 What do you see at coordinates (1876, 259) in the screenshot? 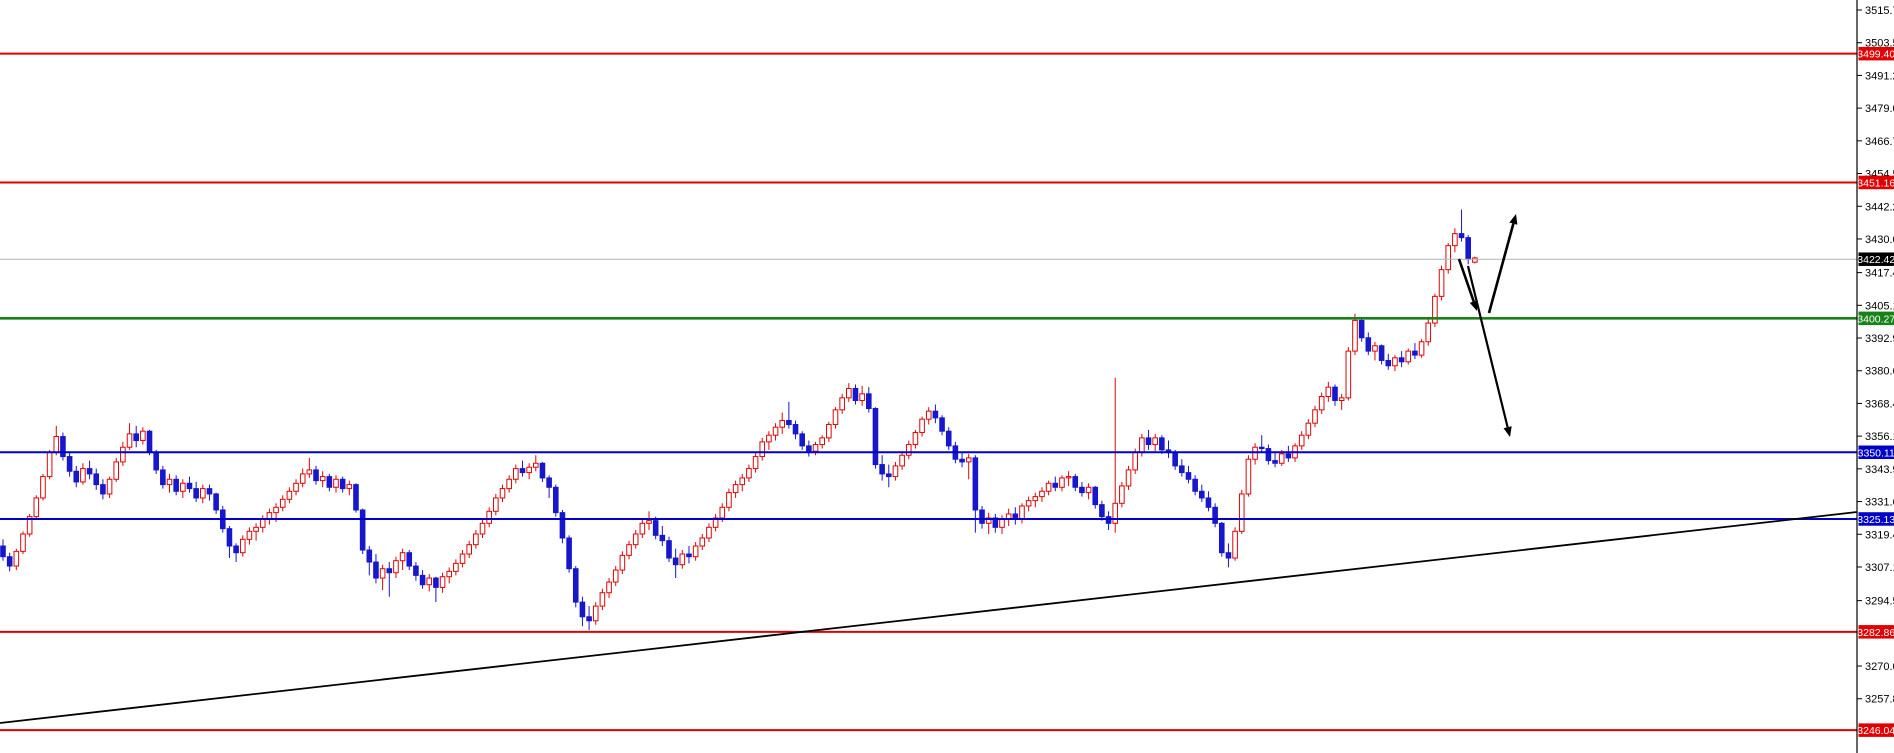
I see `current-price-label-bg` at bounding box center [1876, 259].